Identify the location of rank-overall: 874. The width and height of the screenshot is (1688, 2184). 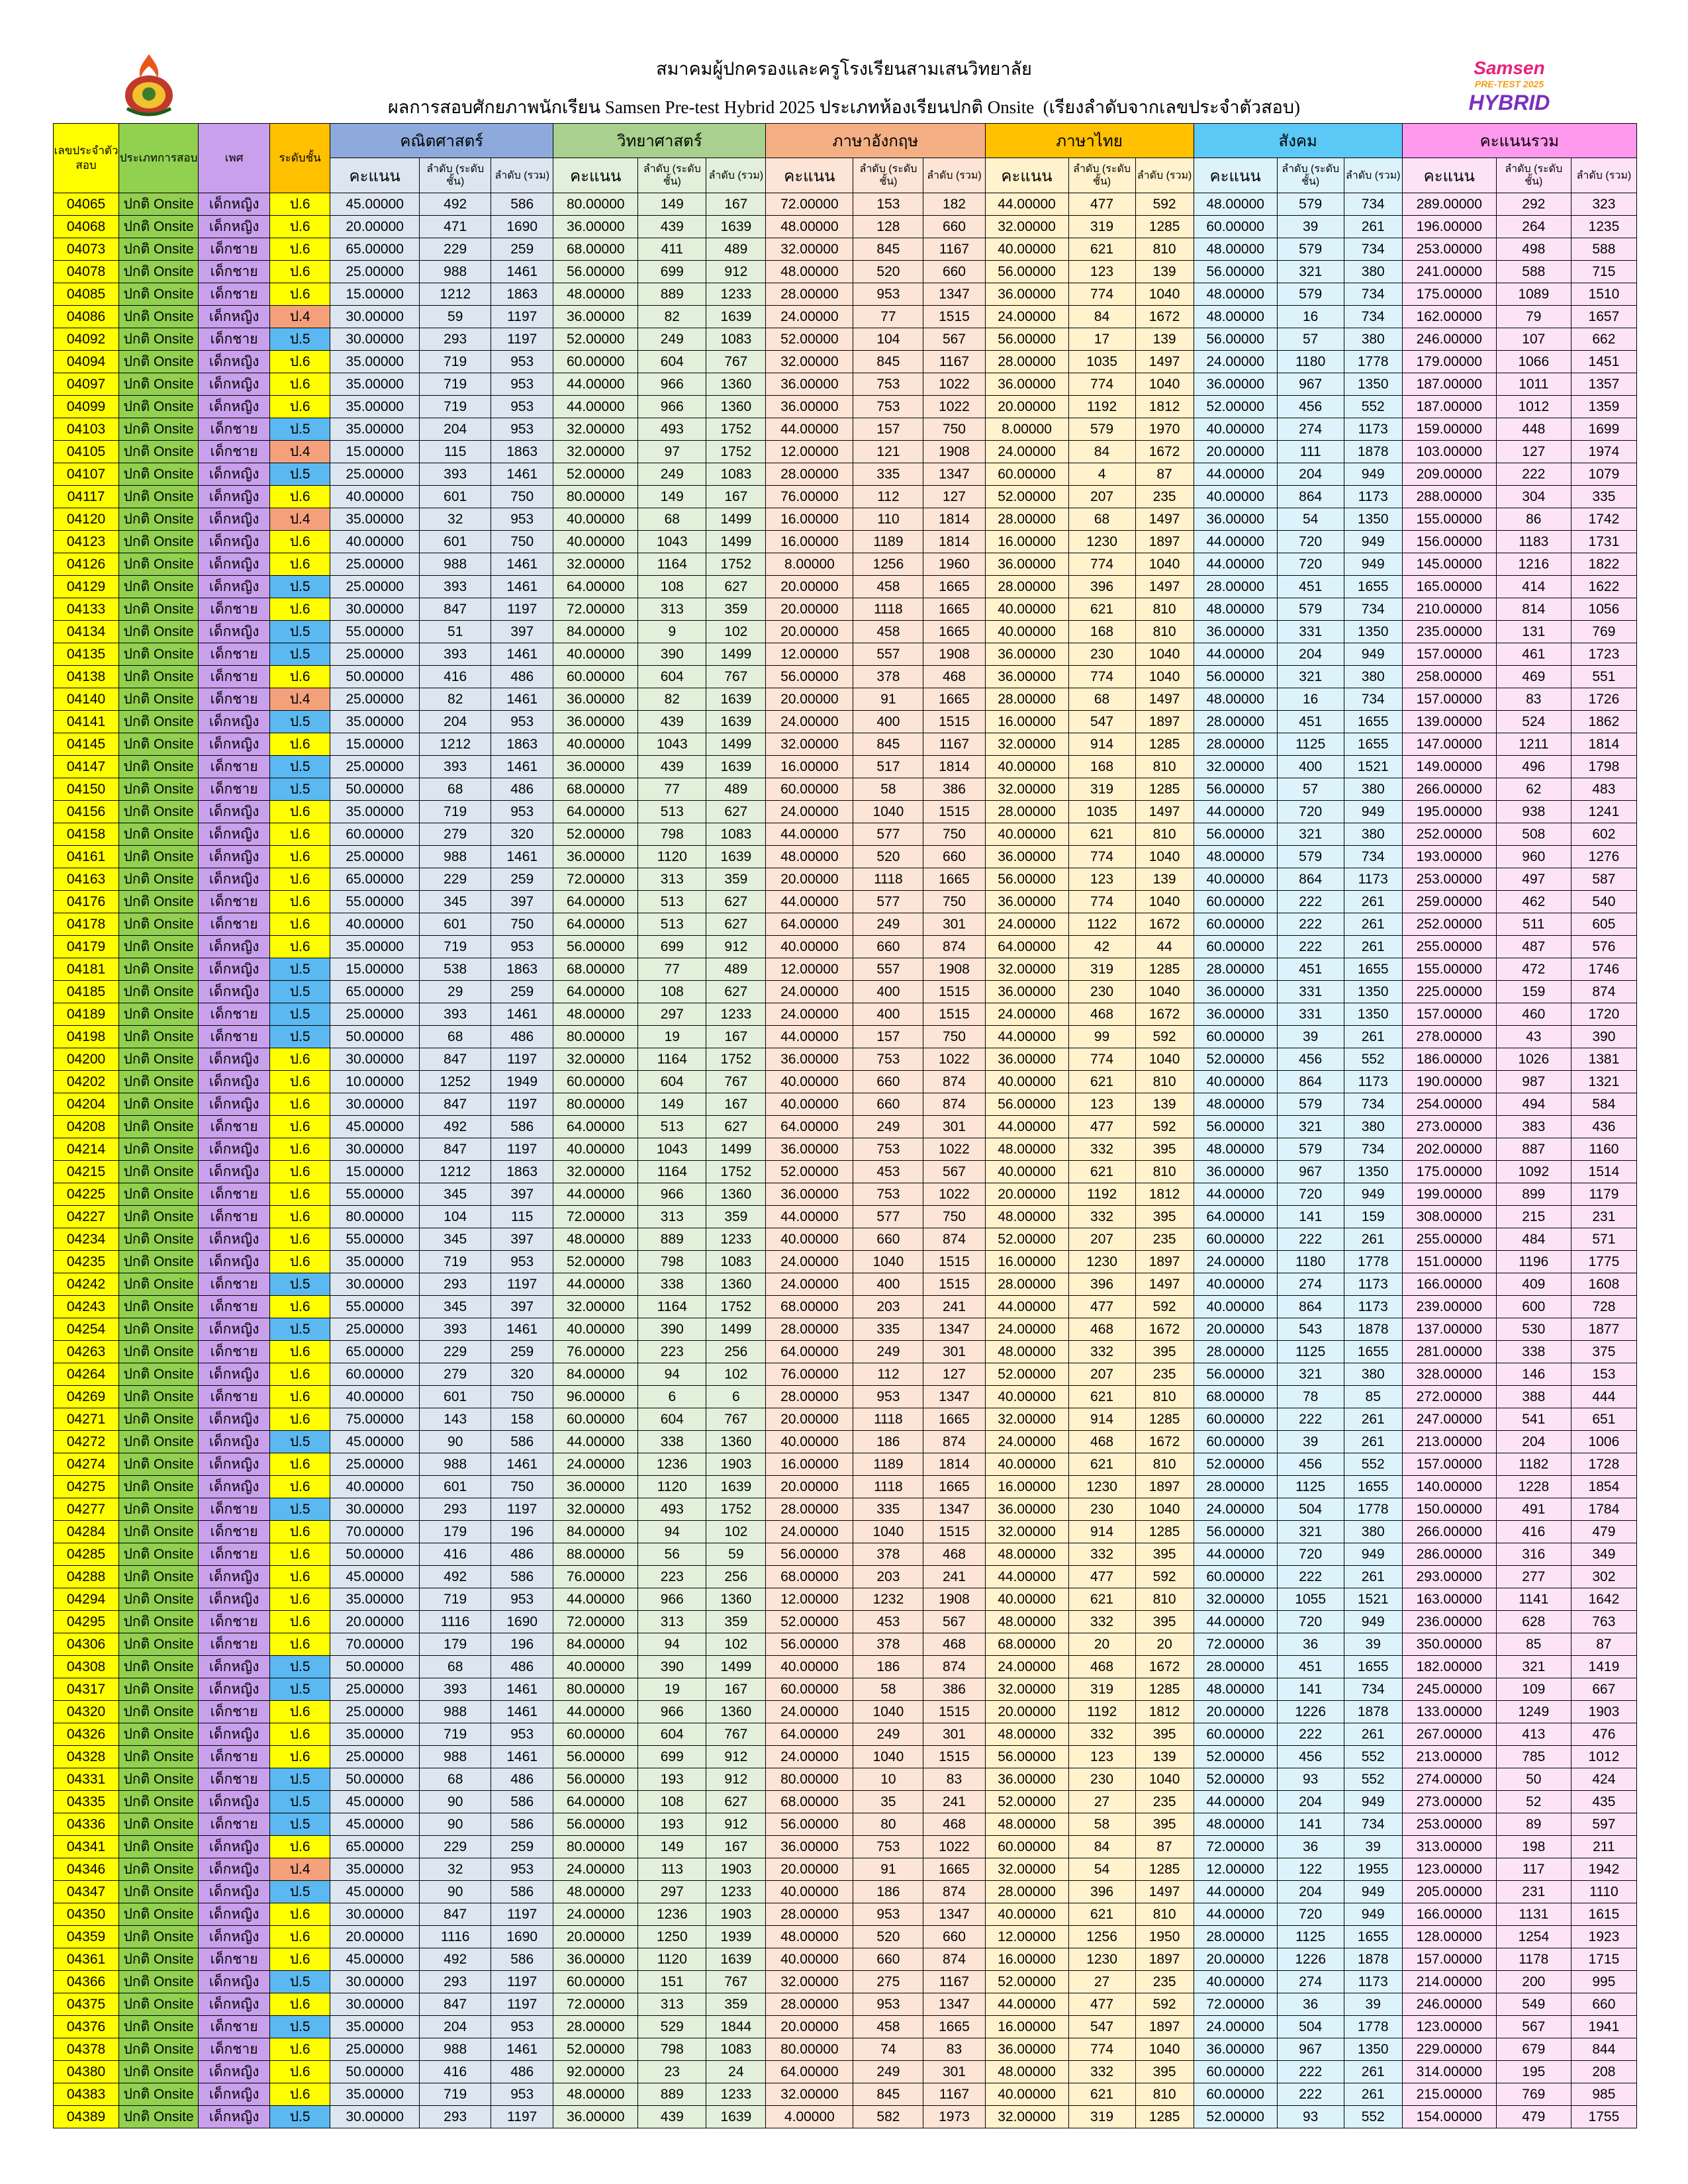
(954, 1442).